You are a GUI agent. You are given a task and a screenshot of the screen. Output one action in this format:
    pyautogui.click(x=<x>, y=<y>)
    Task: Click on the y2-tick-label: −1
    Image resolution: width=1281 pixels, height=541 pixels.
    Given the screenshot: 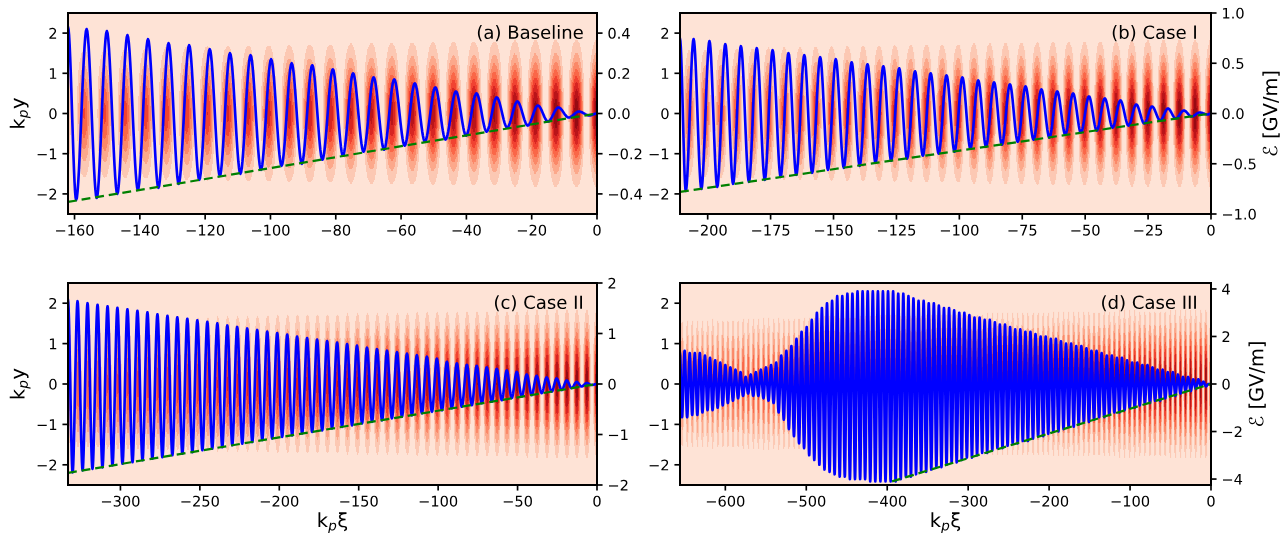 What is the action you would take?
    pyautogui.click(x=618, y=435)
    